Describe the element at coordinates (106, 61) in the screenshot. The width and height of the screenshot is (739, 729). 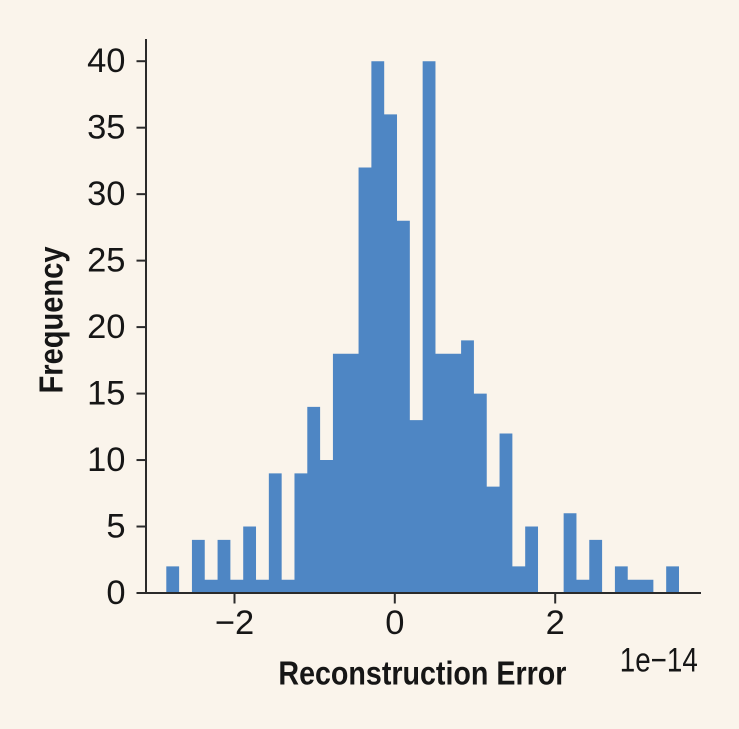
I see `svg-text: 40` at that location.